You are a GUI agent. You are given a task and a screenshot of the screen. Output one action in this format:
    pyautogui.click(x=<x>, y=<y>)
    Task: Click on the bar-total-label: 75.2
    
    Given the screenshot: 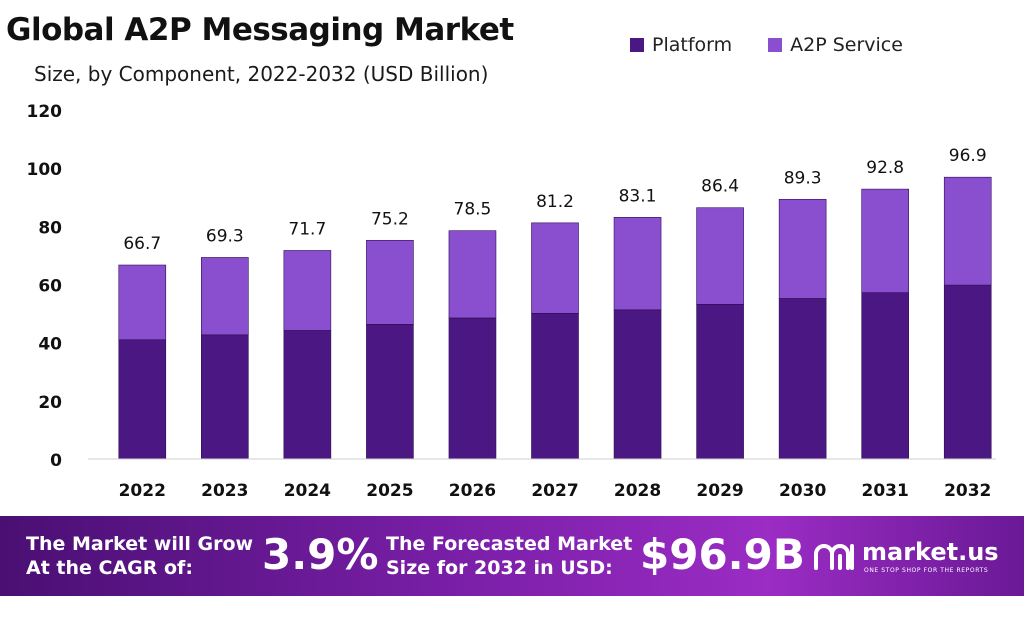 What is the action you would take?
    pyautogui.click(x=390, y=219)
    